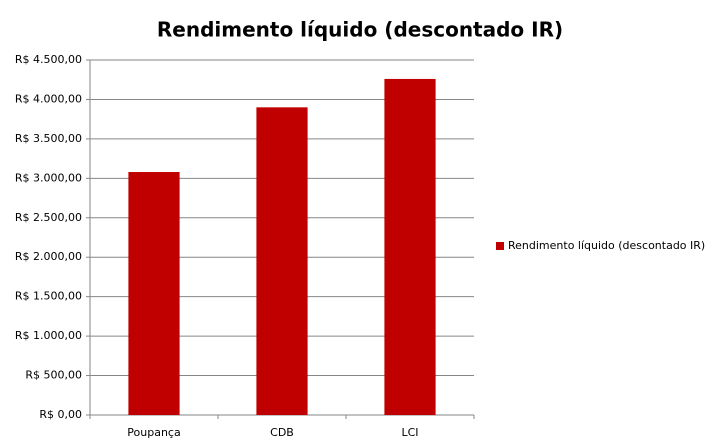 The image size is (721, 447). Describe the element at coordinates (500, 246) in the screenshot. I see `legend-swatch` at that location.